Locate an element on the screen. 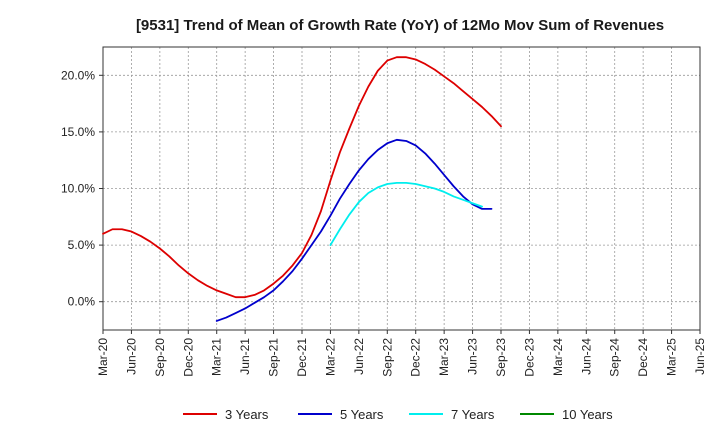 Image resolution: width=720 pixels, height=440 pixels. x-tick-label: Sep-20 is located at coordinates (160, 357).